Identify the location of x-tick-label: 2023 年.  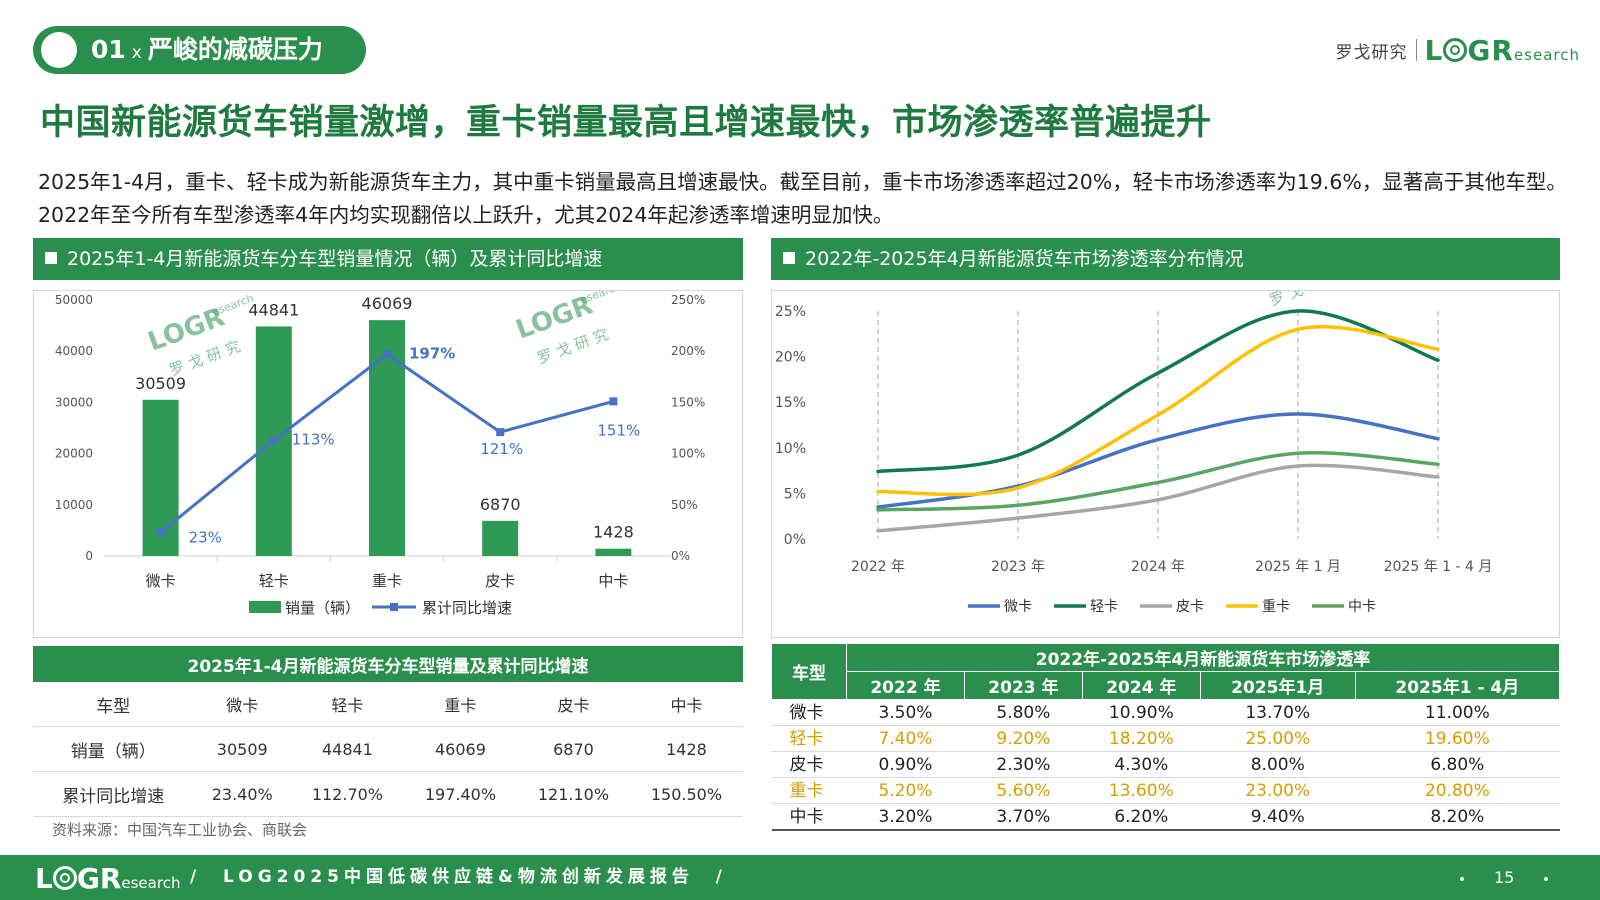
(1018, 567).